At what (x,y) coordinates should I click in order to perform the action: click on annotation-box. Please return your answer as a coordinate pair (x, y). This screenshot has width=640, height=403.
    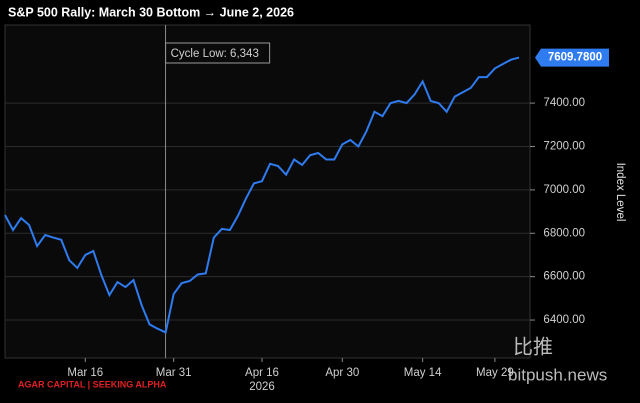
    Looking at the image, I should click on (218, 53).